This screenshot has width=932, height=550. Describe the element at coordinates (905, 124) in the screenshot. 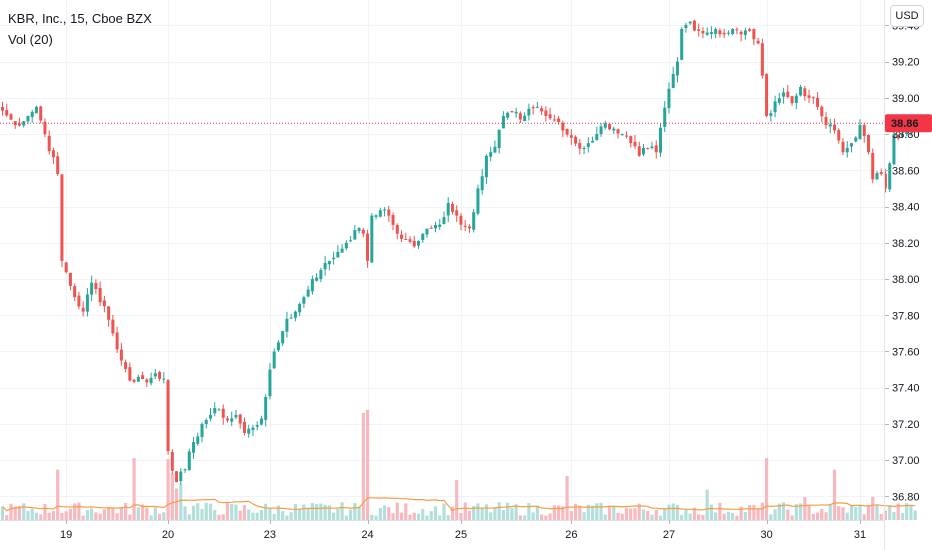

I see `last-price-label: 38.86` at that location.